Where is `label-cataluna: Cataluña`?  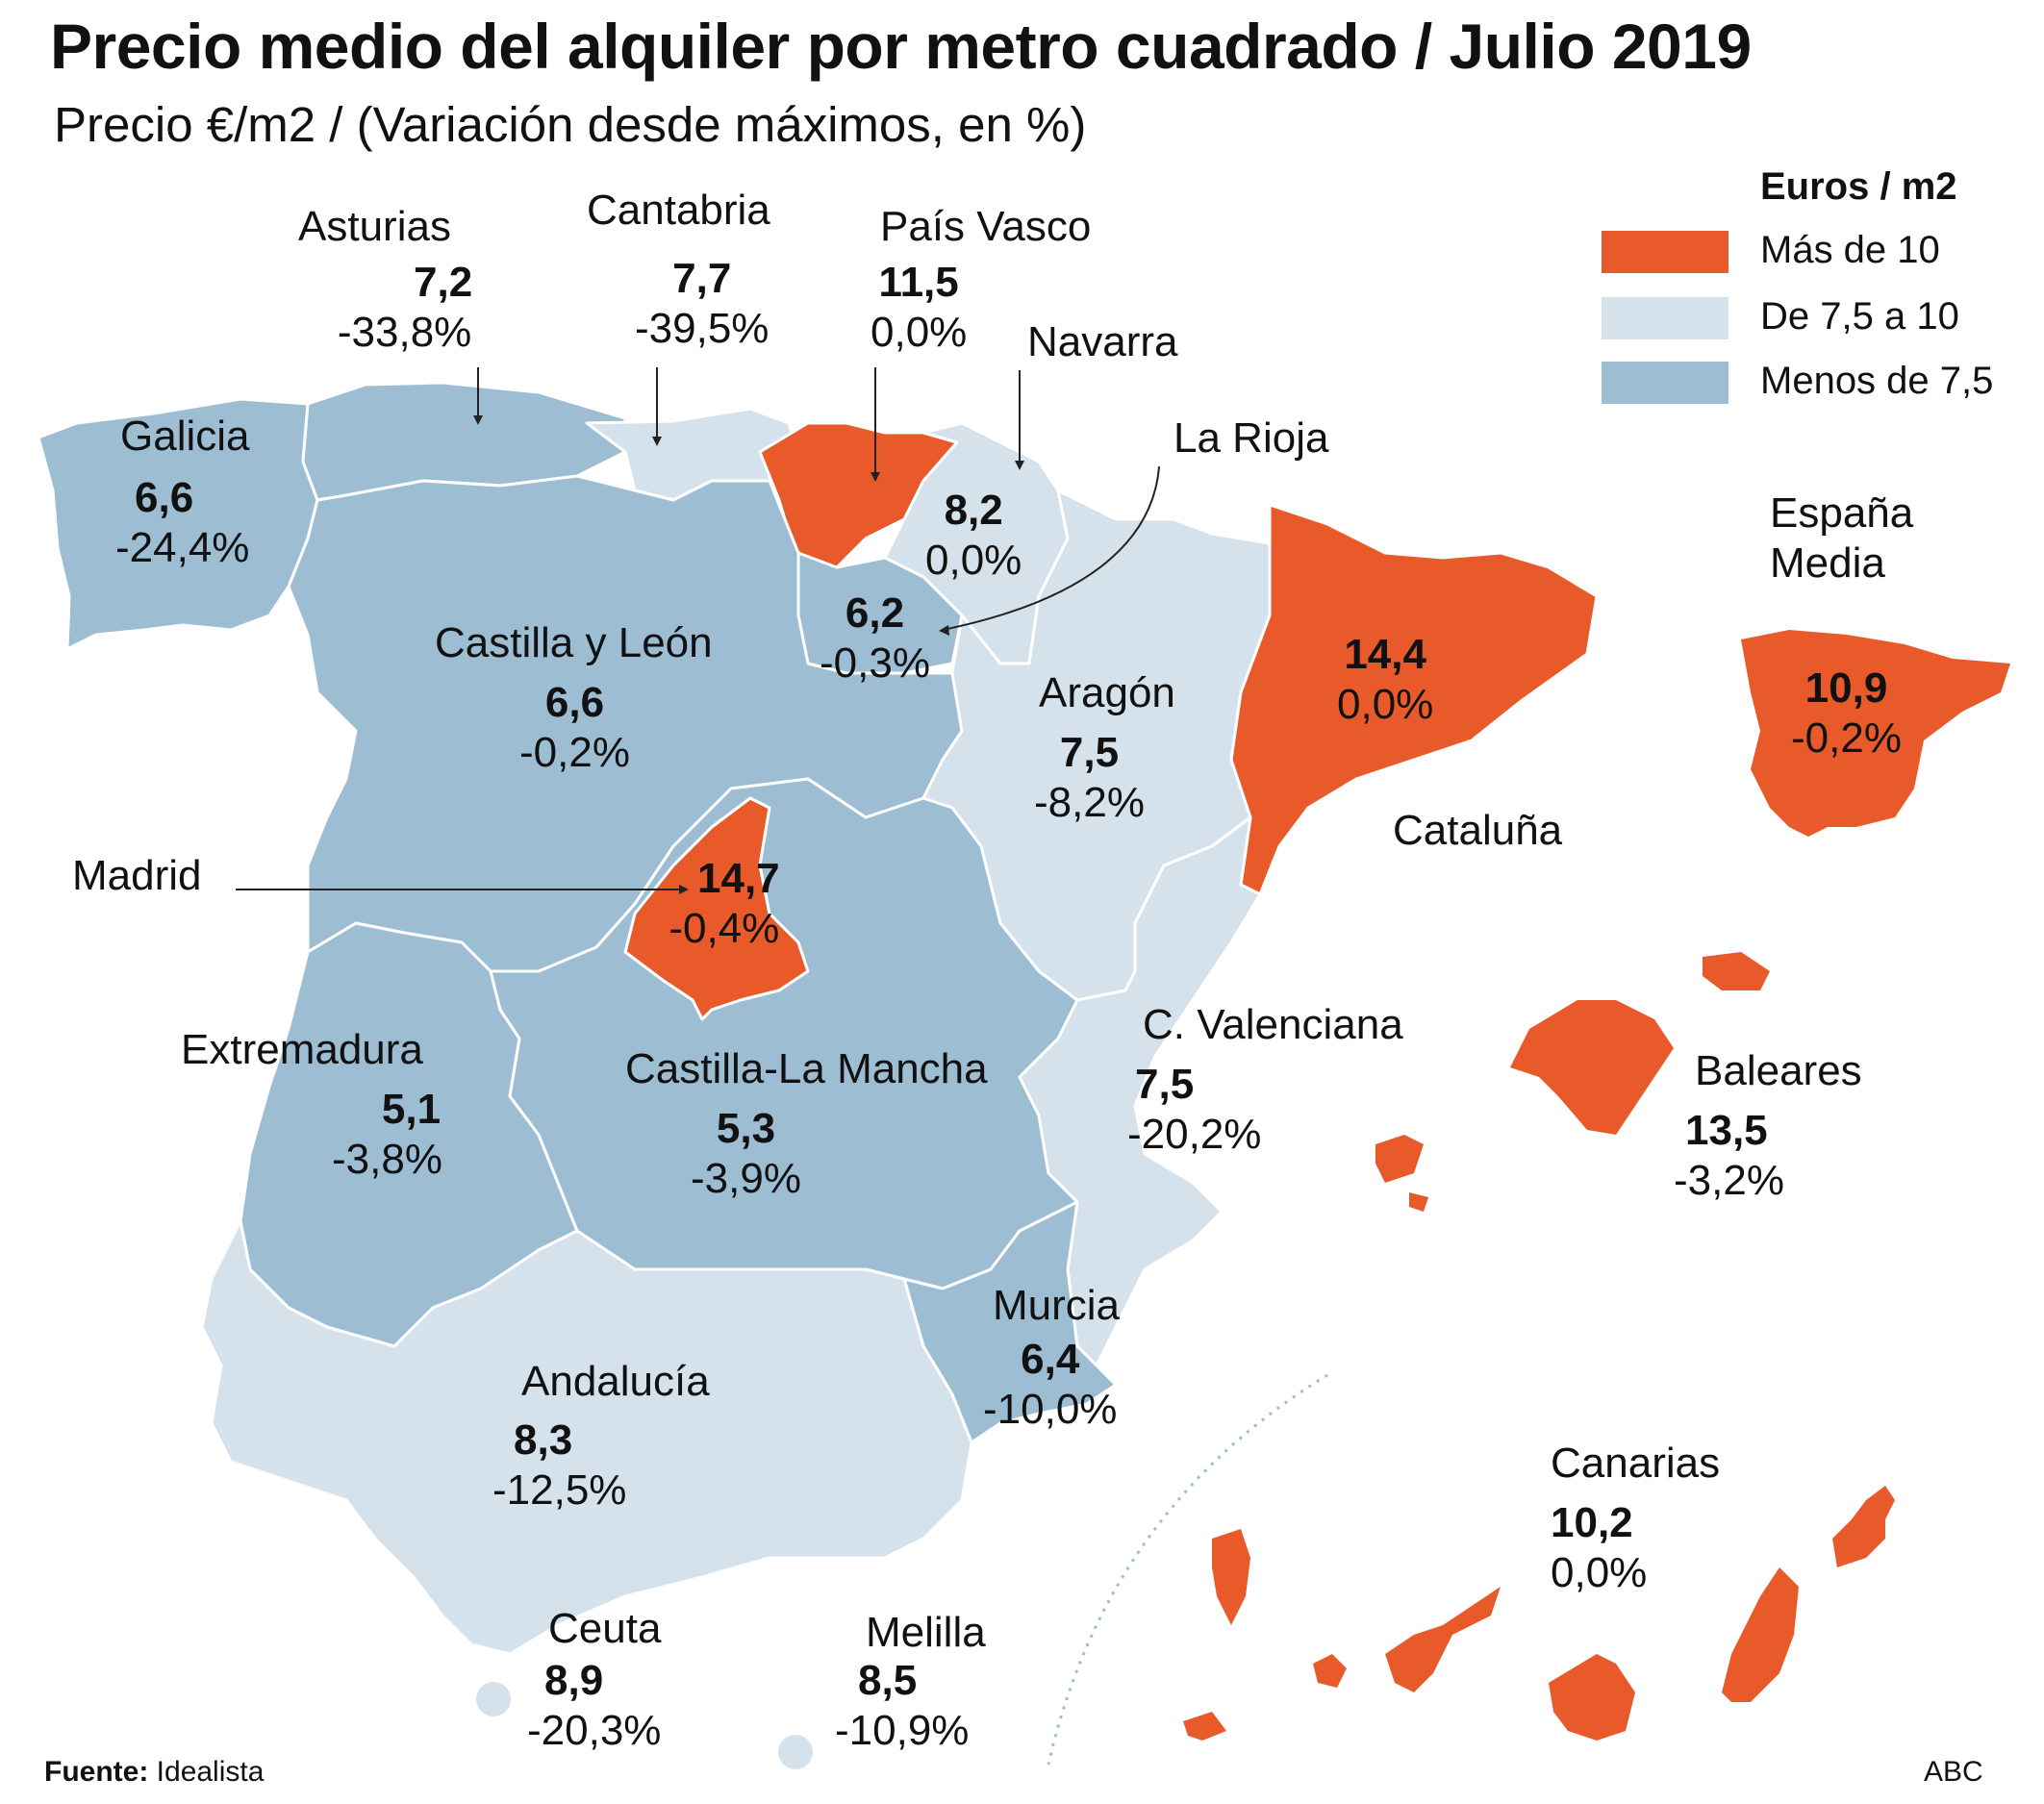 label-cataluna: Cataluña is located at coordinates (1477, 831).